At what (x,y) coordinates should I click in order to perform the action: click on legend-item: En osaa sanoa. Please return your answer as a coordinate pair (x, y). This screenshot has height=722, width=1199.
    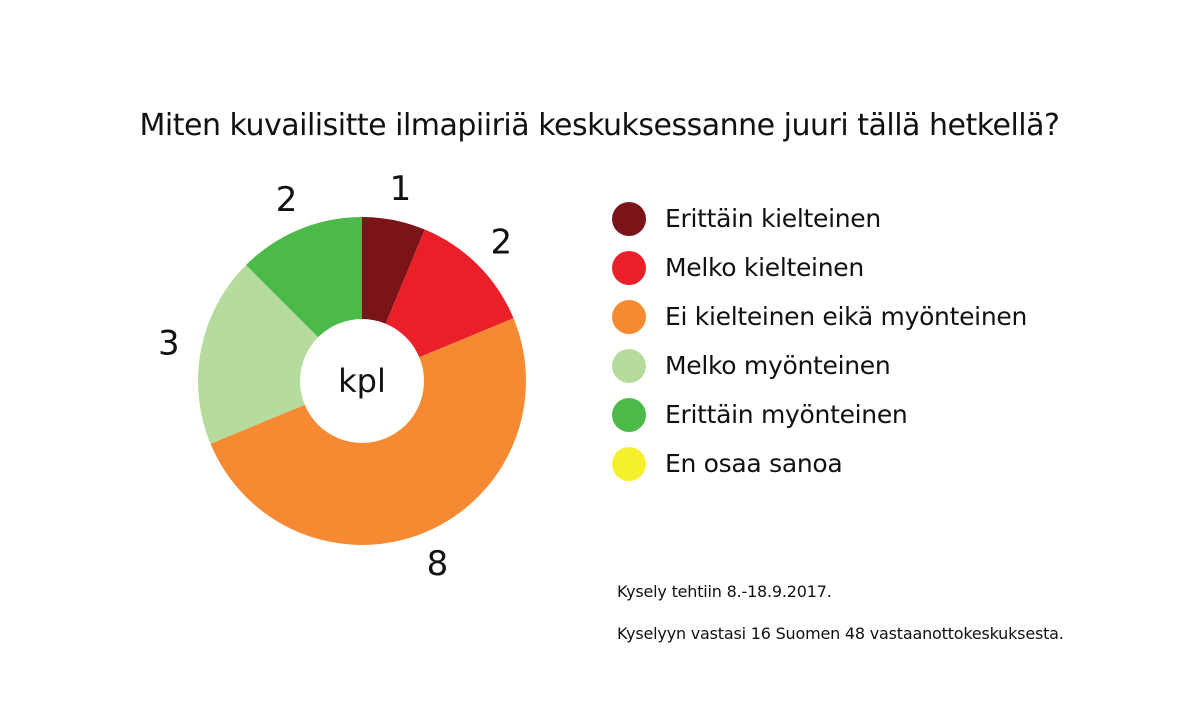
    Looking at the image, I should click on (819, 463).